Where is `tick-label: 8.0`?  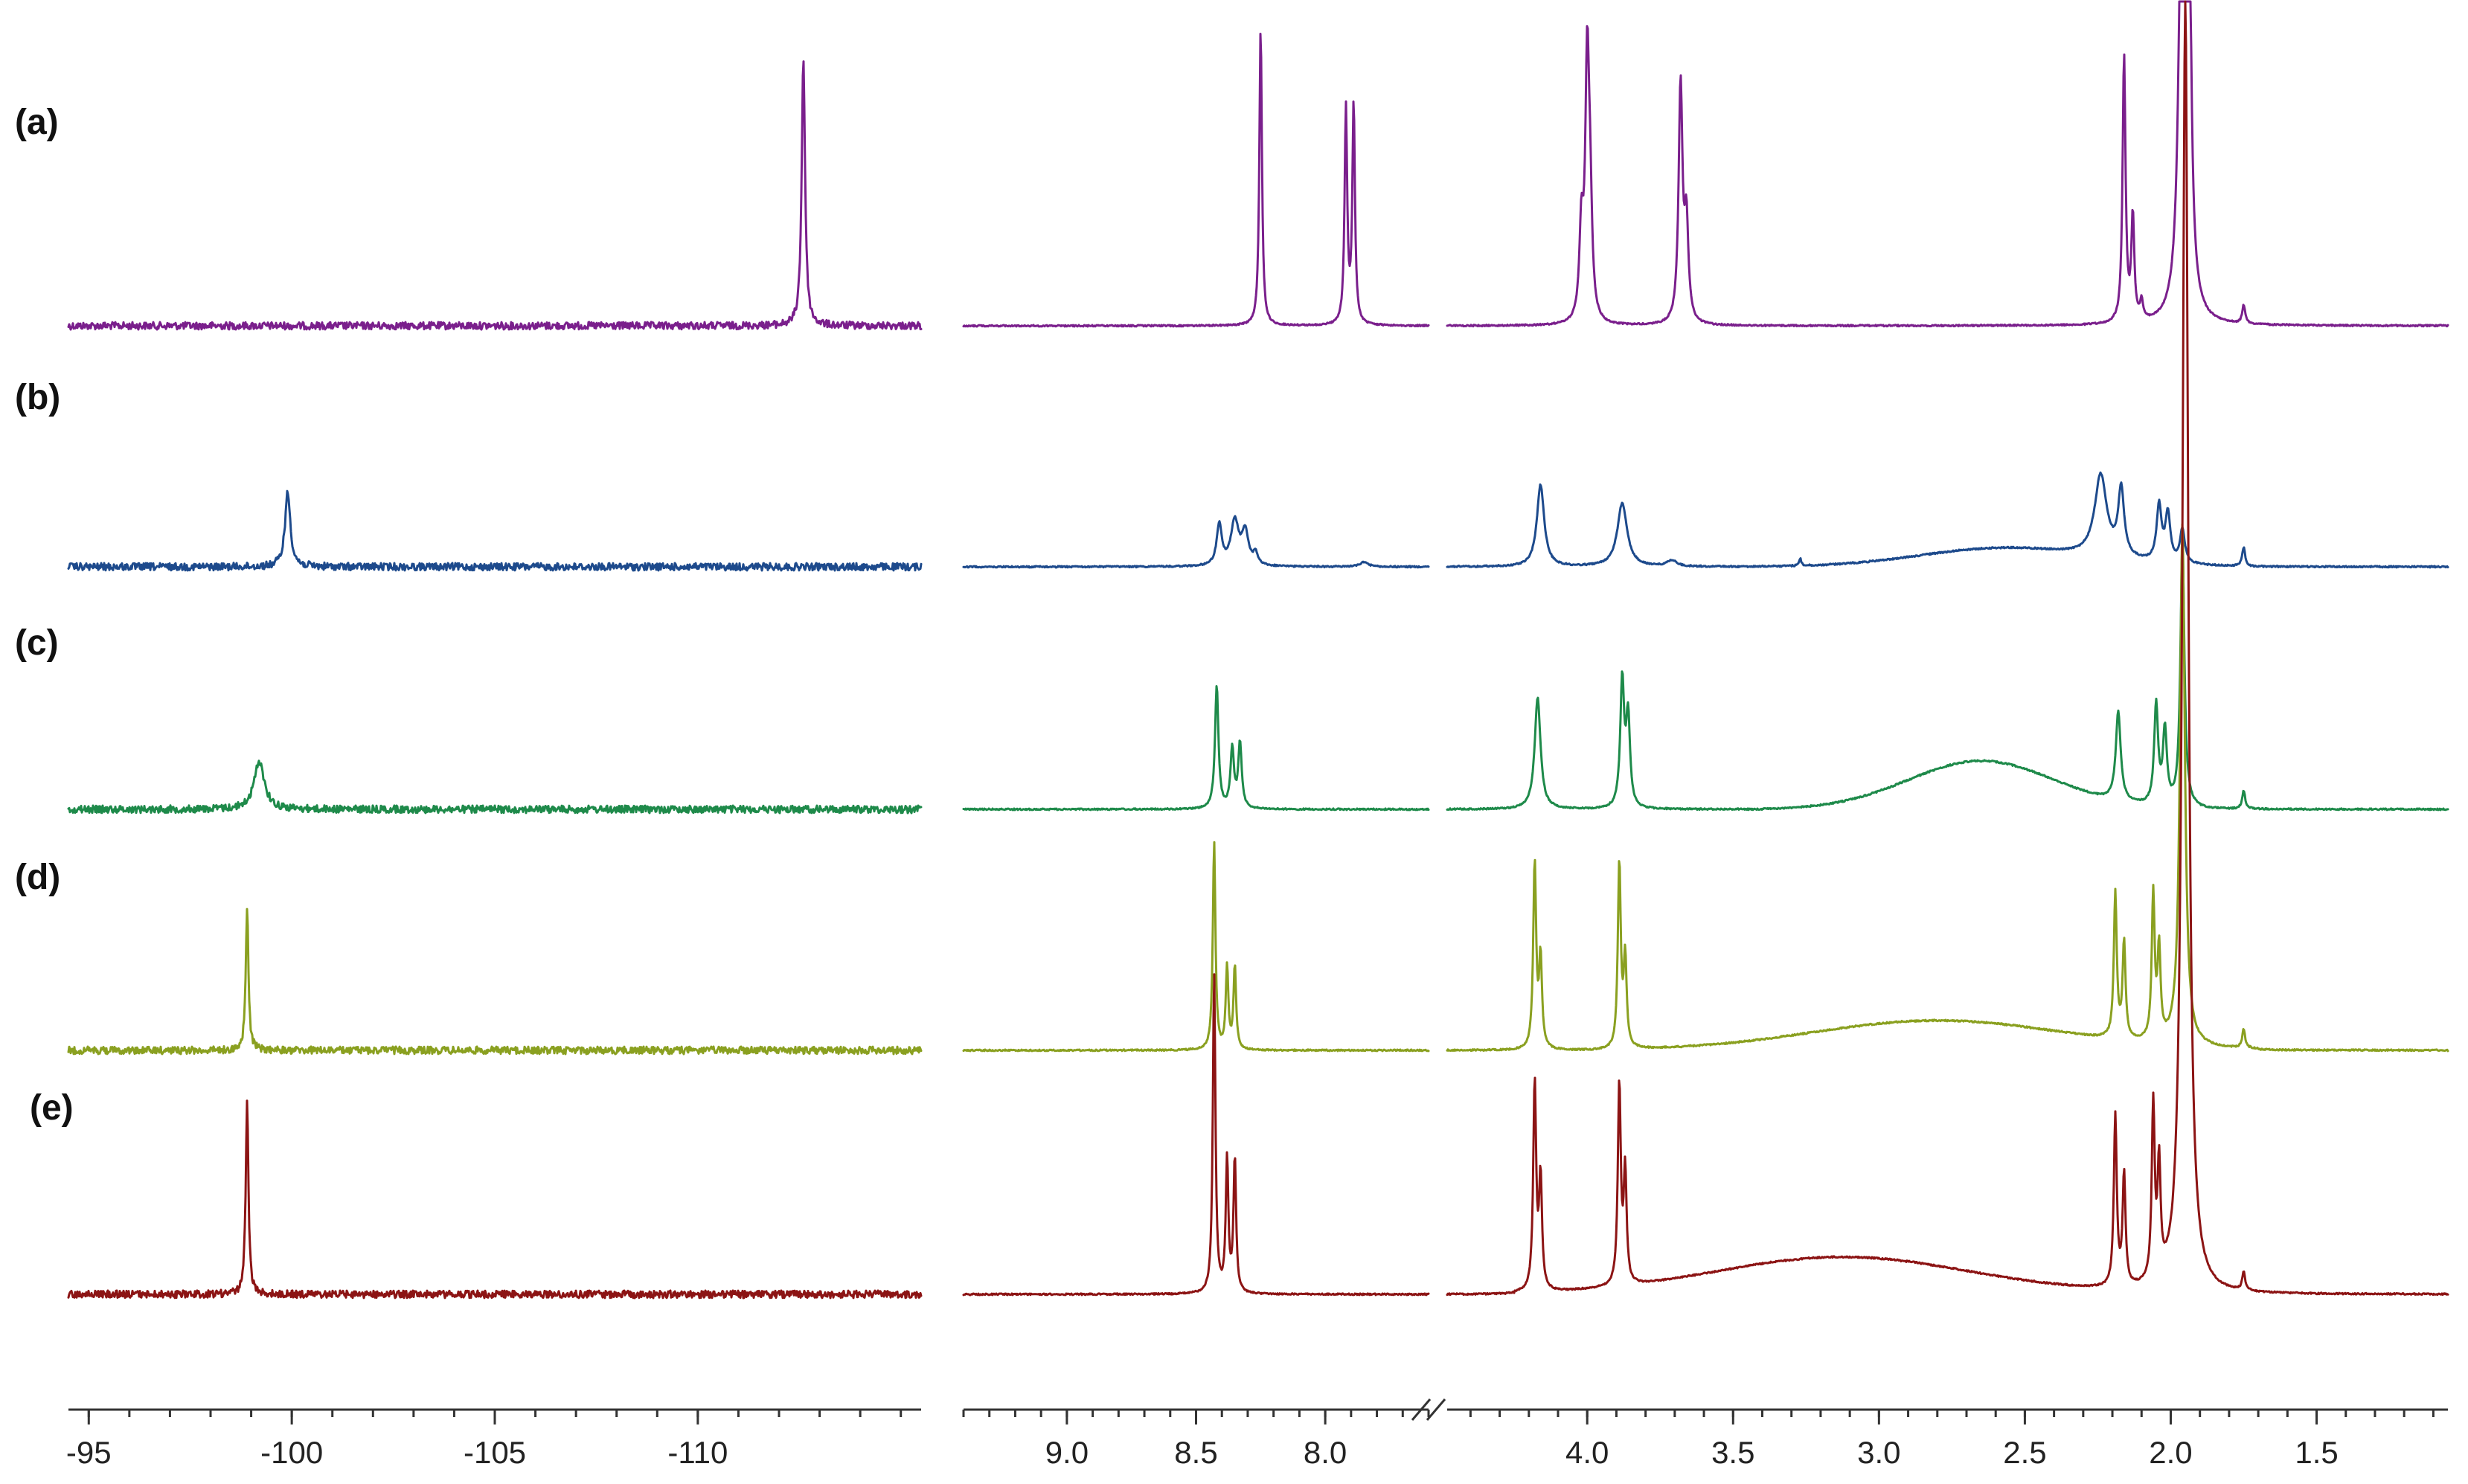 tick-label: 8.0 is located at coordinates (1325, 1452).